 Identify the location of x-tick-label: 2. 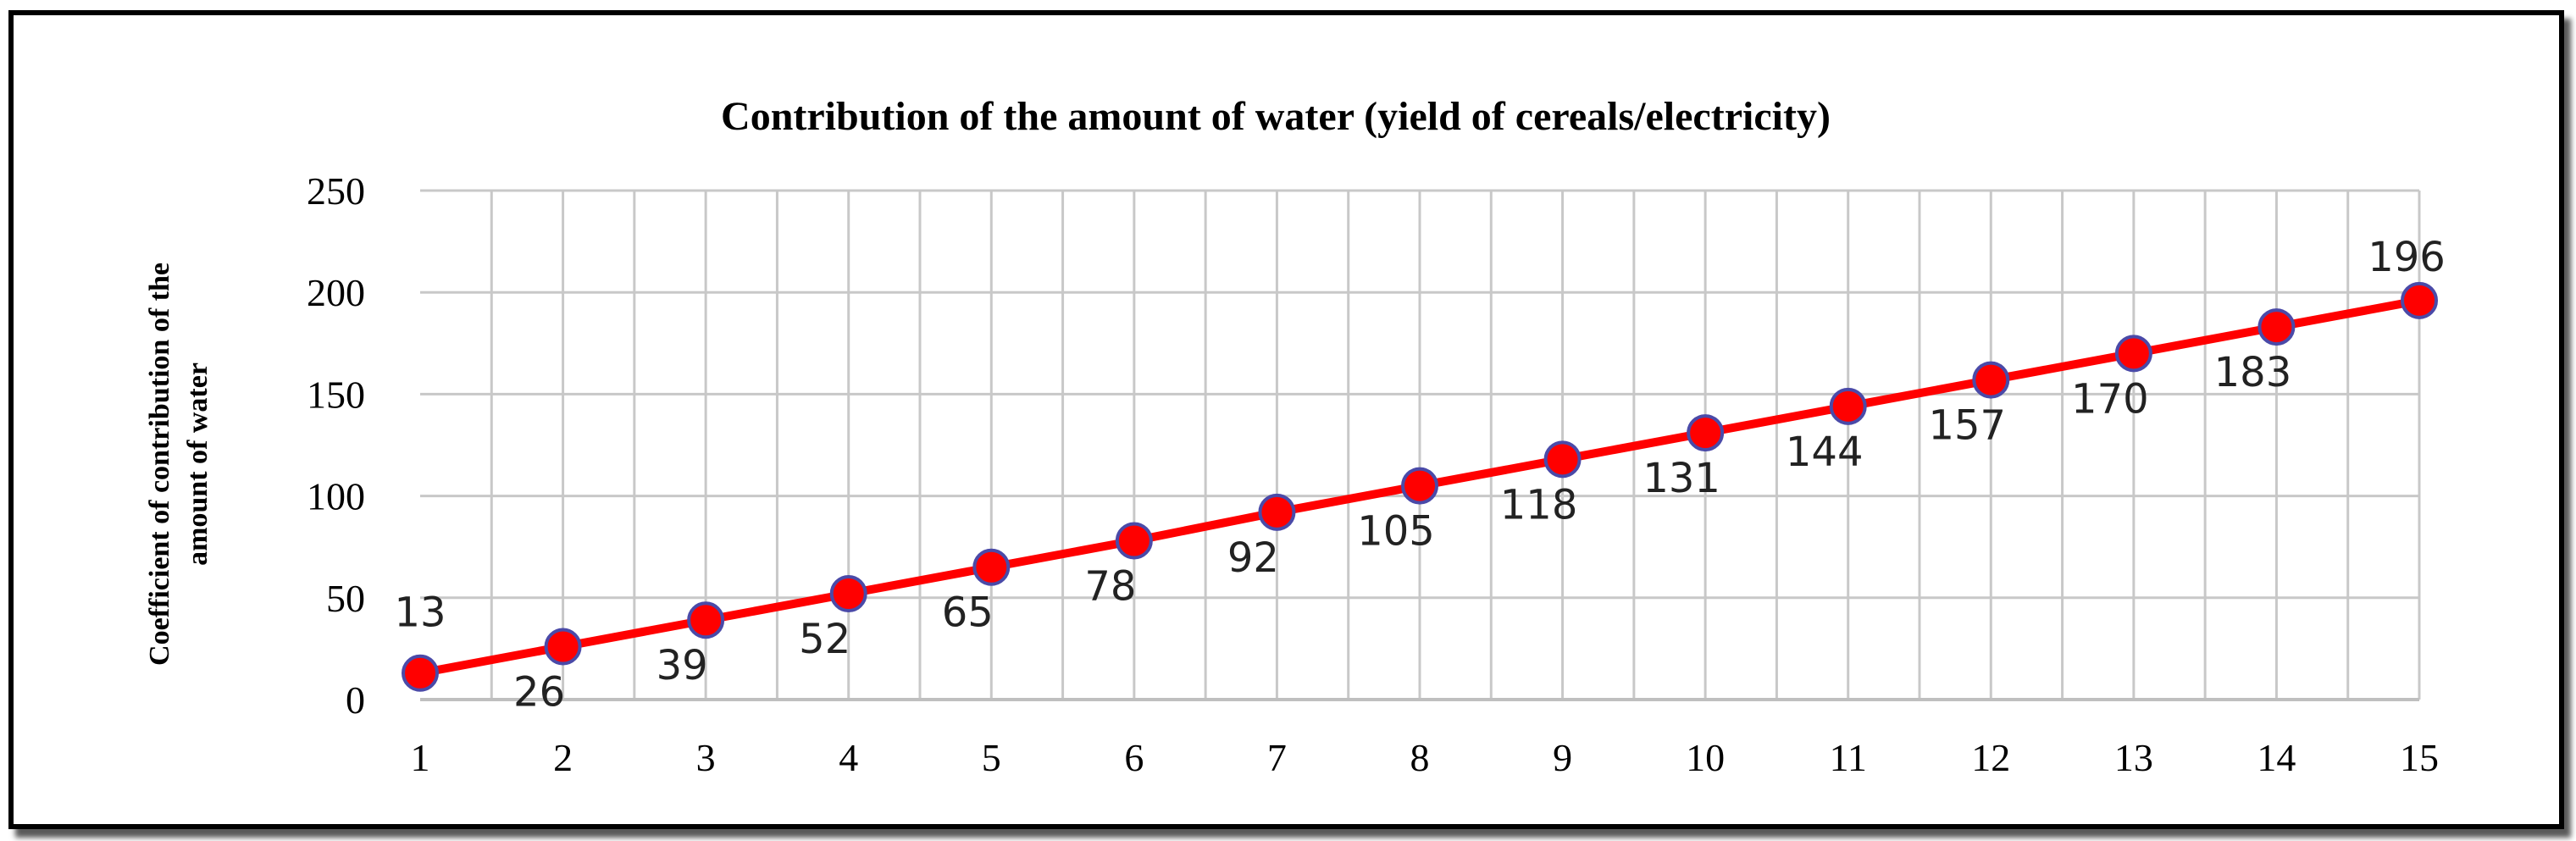
(563, 757).